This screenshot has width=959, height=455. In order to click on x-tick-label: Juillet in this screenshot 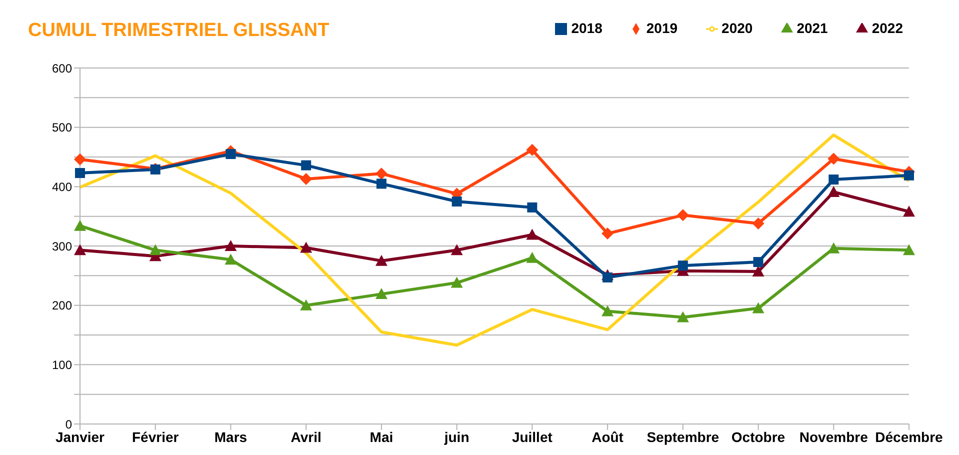, I will do `click(532, 436)`.